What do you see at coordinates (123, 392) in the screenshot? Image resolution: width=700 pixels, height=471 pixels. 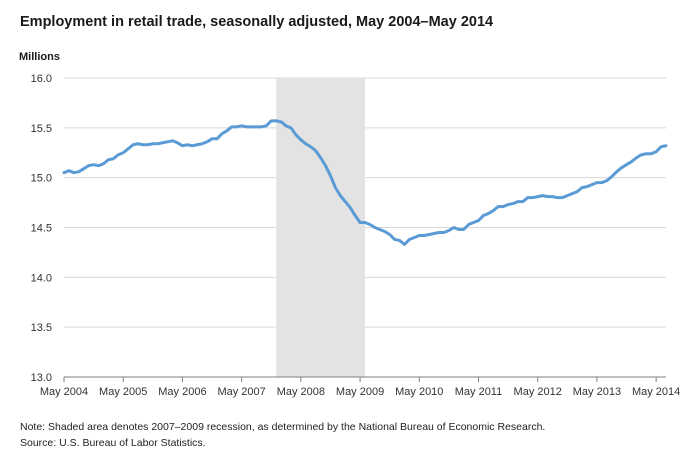 I see `x-tick-label: May 2005` at bounding box center [123, 392].